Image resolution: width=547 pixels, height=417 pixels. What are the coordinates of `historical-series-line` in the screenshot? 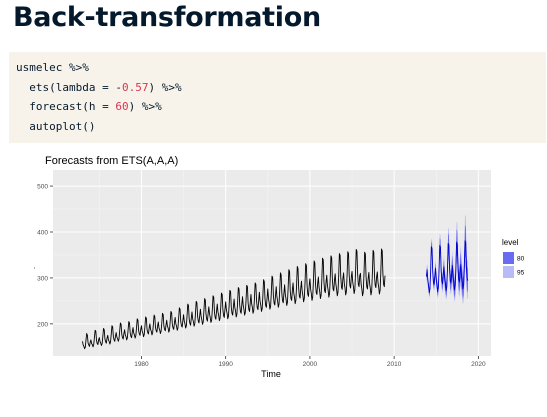 It's located at (234, 299).